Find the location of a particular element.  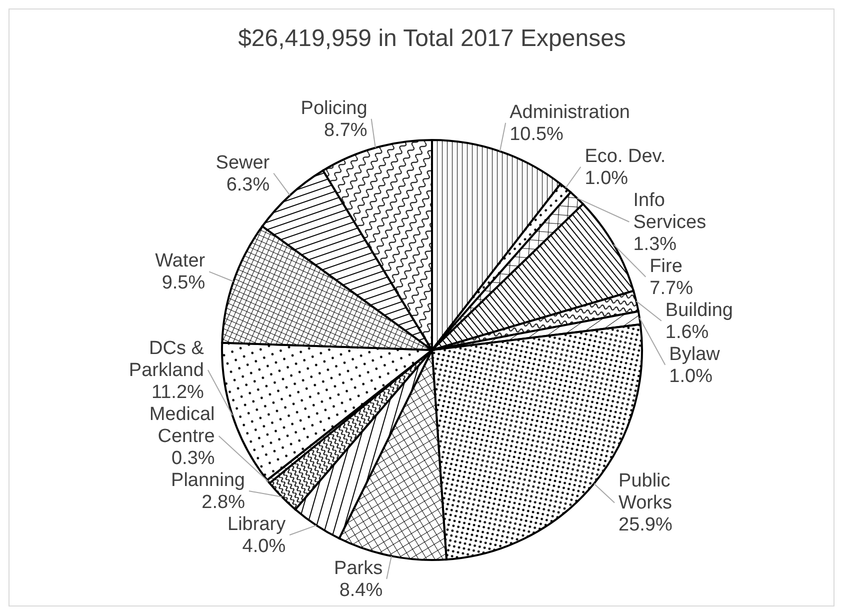

slice-label: DCs & Parkland is located at coordinates (166, 359).